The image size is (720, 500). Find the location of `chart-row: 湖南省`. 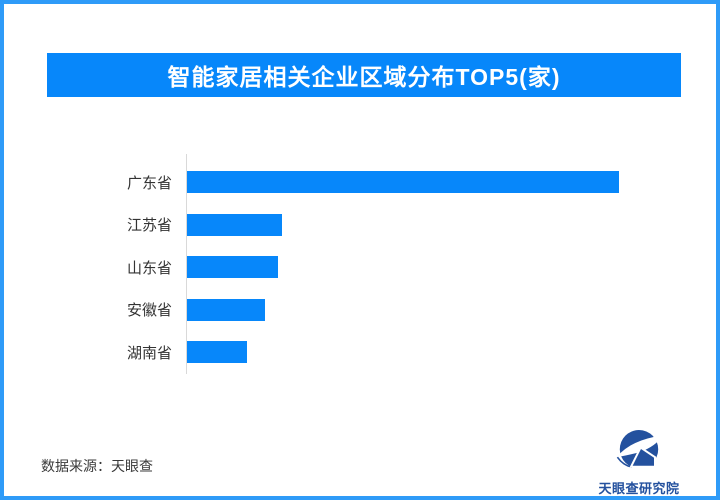

chart-row: 湖南省 is located at coordinates (126, 352).